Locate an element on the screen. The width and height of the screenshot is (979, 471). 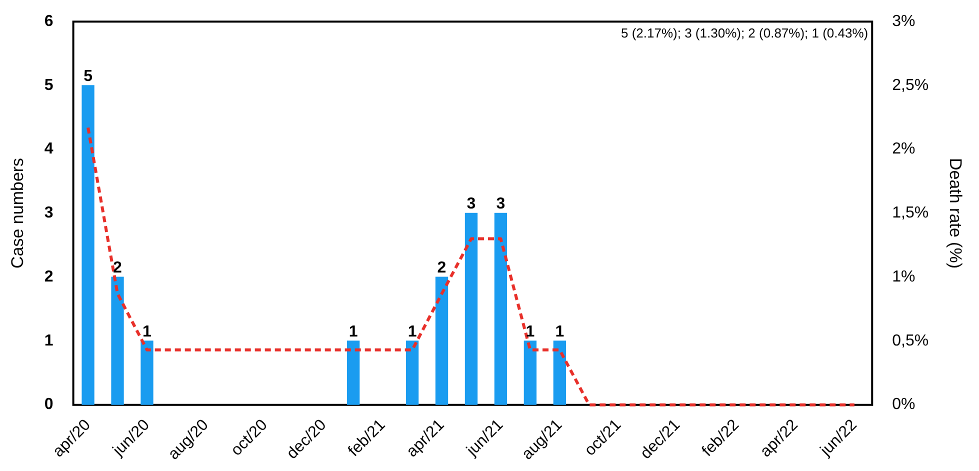
y-tick-label: 2 is located at coordinates (49, 277).